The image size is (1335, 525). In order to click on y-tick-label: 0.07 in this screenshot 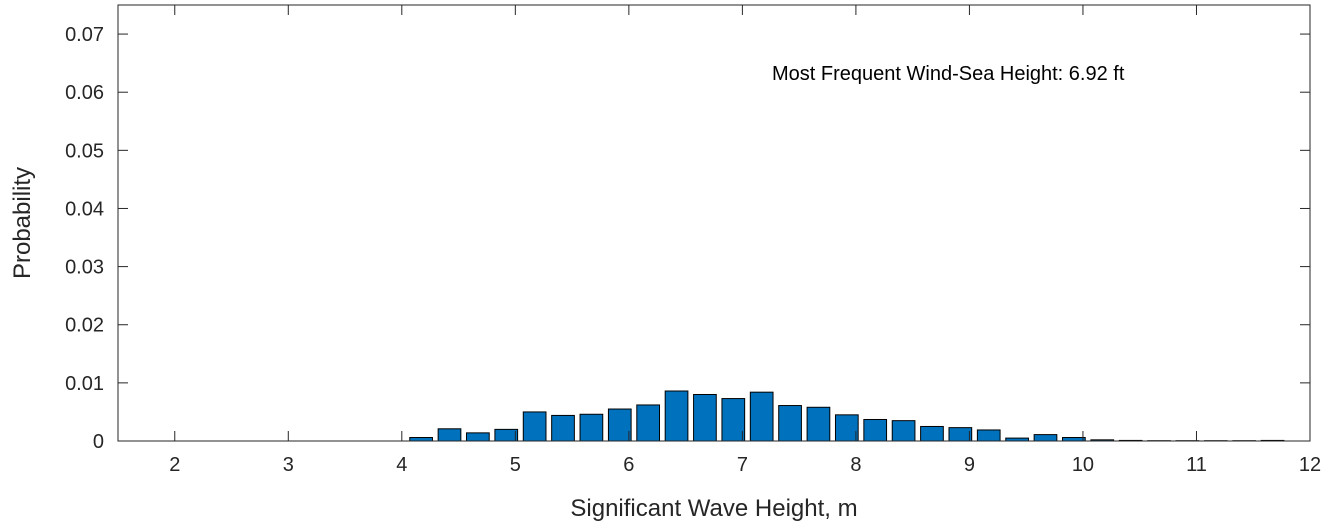, I will do `click(84, 35)`.